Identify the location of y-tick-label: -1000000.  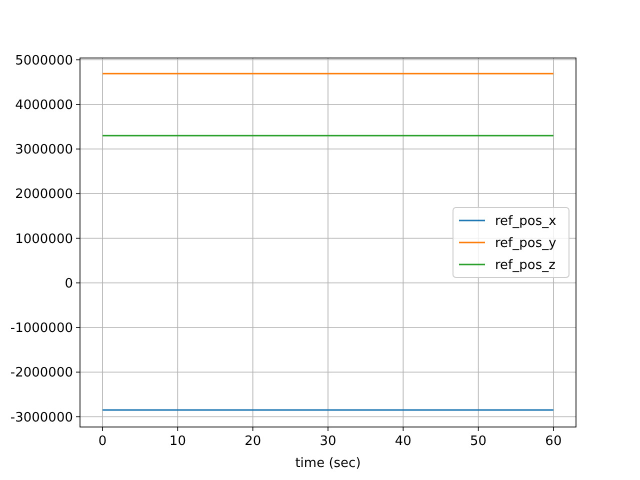
(41, 328).